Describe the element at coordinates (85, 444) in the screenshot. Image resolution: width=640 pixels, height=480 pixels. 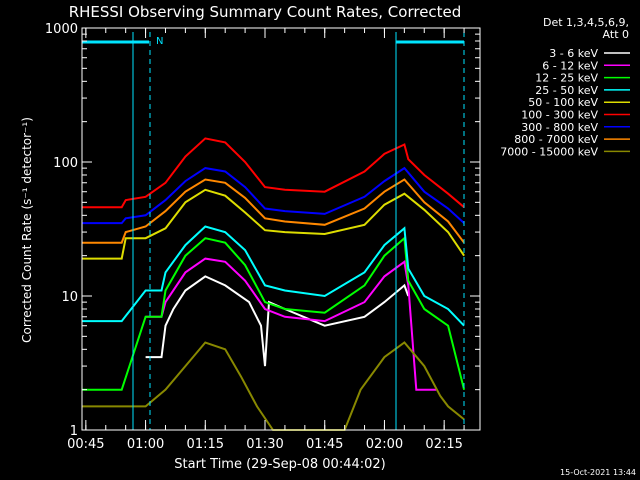
I see `x-tick-label-0: 00:45` at that location.